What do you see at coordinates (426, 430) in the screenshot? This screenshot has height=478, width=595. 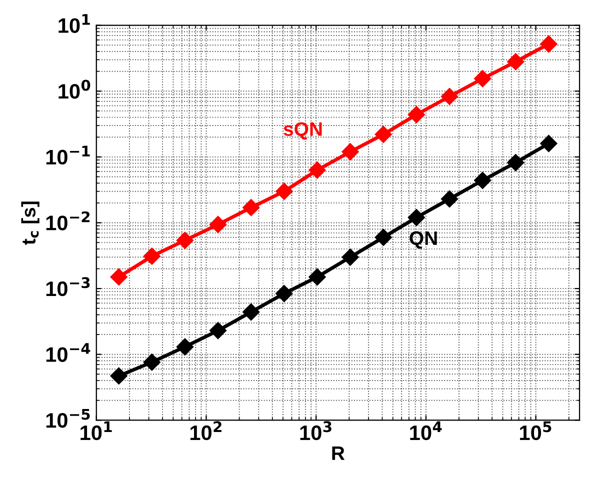 I see `x-tick-label: 10$^{4}$` at bounding box center [426, 430].